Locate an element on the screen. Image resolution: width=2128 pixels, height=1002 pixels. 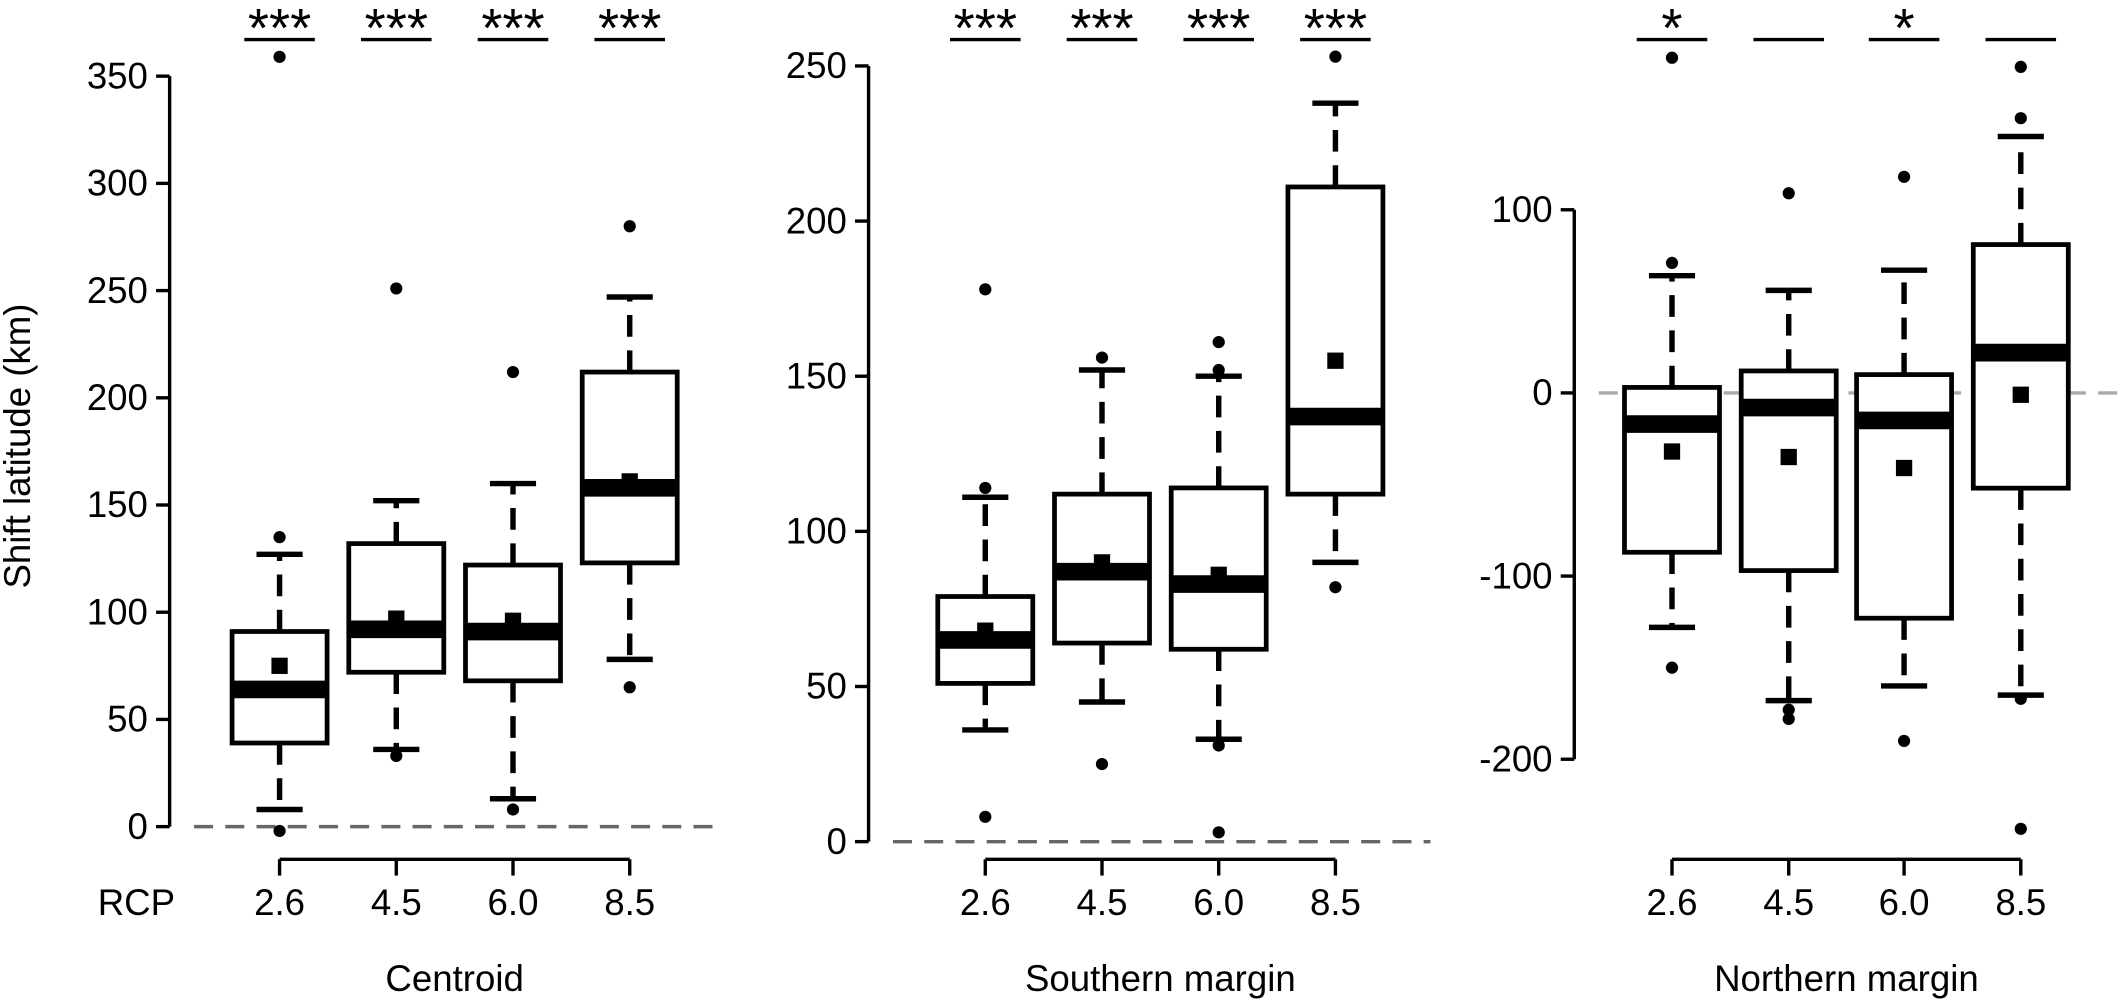
x-axis-label: Southern margin is located at coordinates (1160, 978).